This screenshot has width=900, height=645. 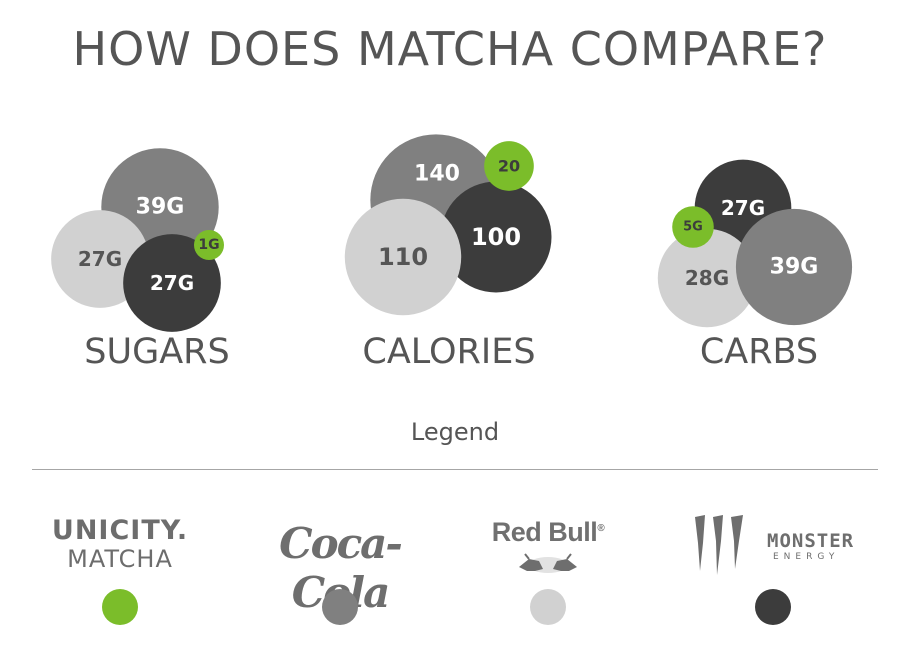 I want to click on legend-item-unicity-matcha: UNICITY. MATCHA, so click(x=120, y=570).